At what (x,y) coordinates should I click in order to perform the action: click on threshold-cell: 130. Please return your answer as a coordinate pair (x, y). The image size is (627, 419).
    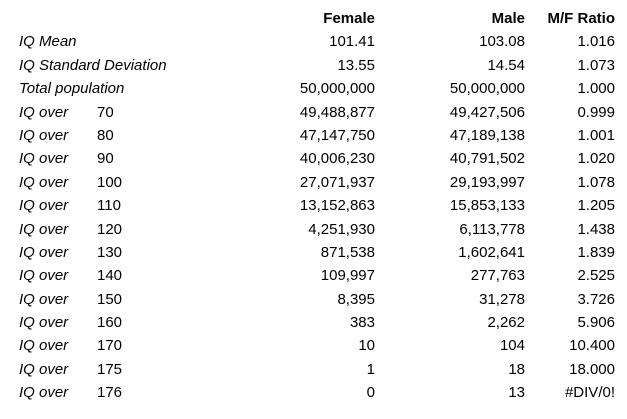
    Looking at the image, I should click on (110, 252).